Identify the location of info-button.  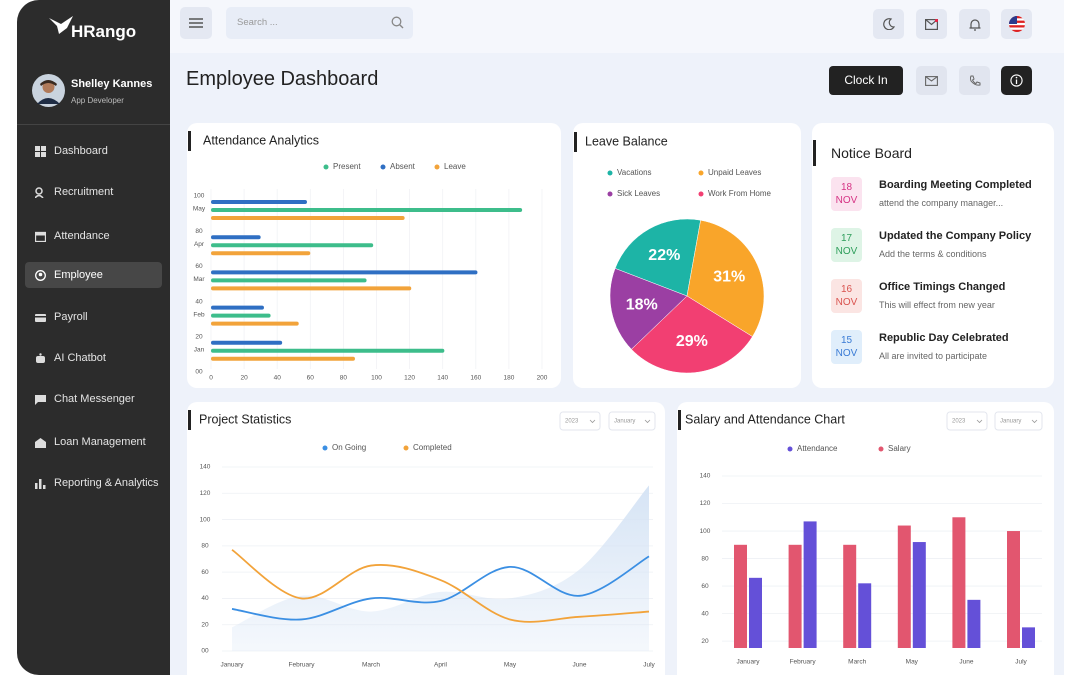
(1016, 80).